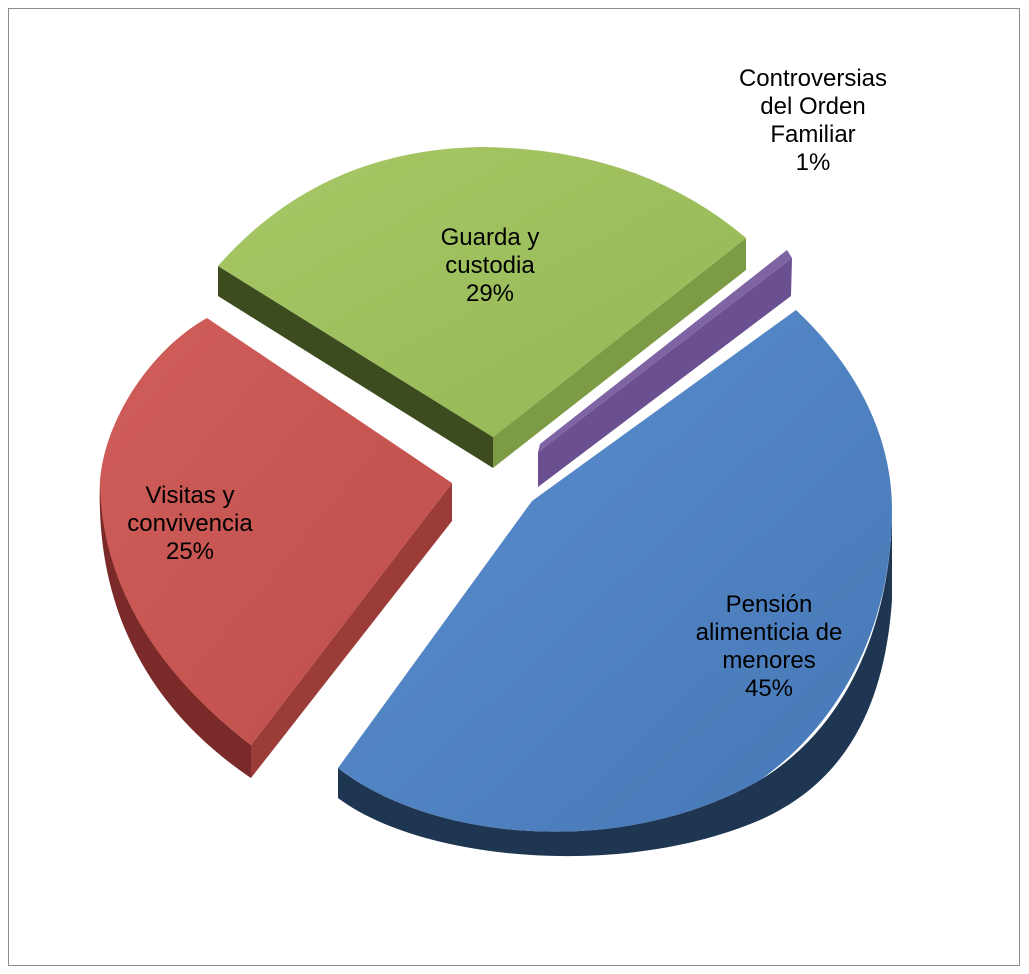 The image size is (1029, 974). What do you see at coordinates (813, 162) in the screenshot?
I see `slice-percent-label: 1%` at bounding box center [813, 162].